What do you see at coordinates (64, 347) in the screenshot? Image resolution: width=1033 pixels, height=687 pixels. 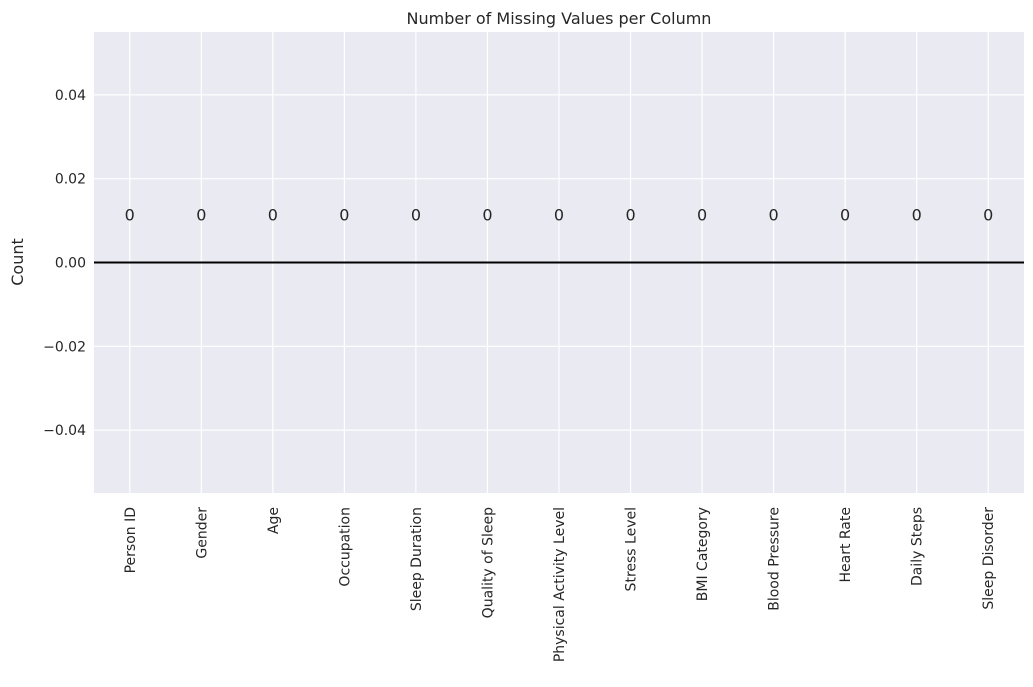 I see `y-tick-label: −0.02` at bounding box center [64, 347].